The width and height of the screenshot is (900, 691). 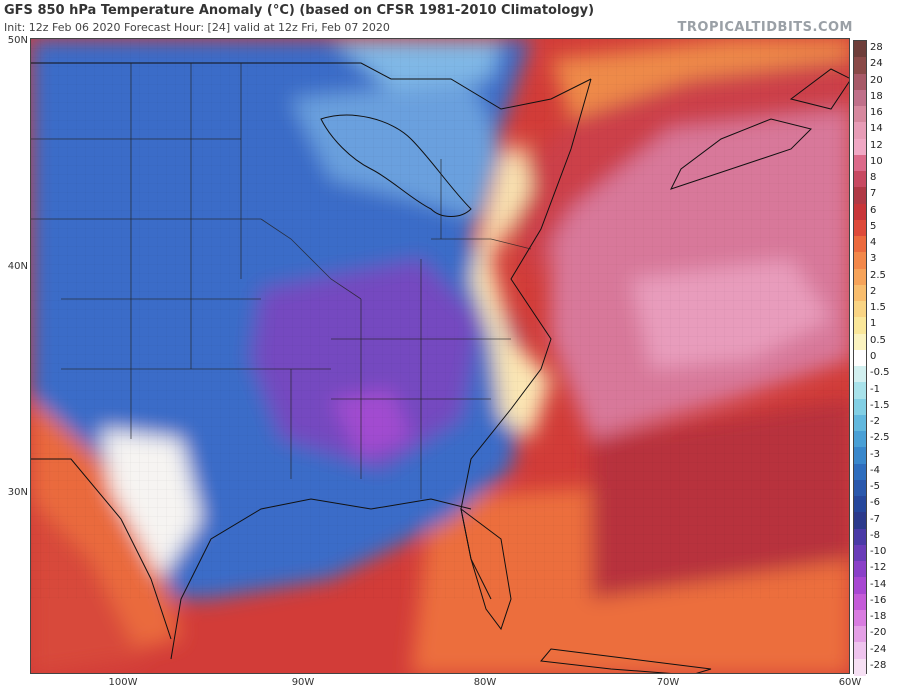 What do you see at coordinates (123, 682) in the screenshot?
I see `lon-label-100w: 100W` at bounding box center [123, 682].